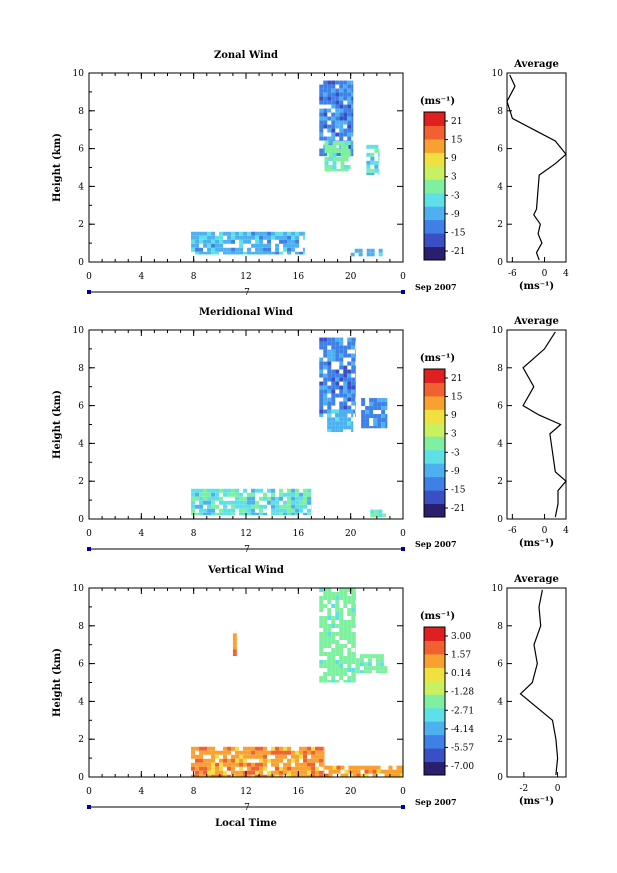 Image resolution: width=617 pixels, height=873 pixels. I want to click on colorbar-tick-label: -15, so click(458, 233).